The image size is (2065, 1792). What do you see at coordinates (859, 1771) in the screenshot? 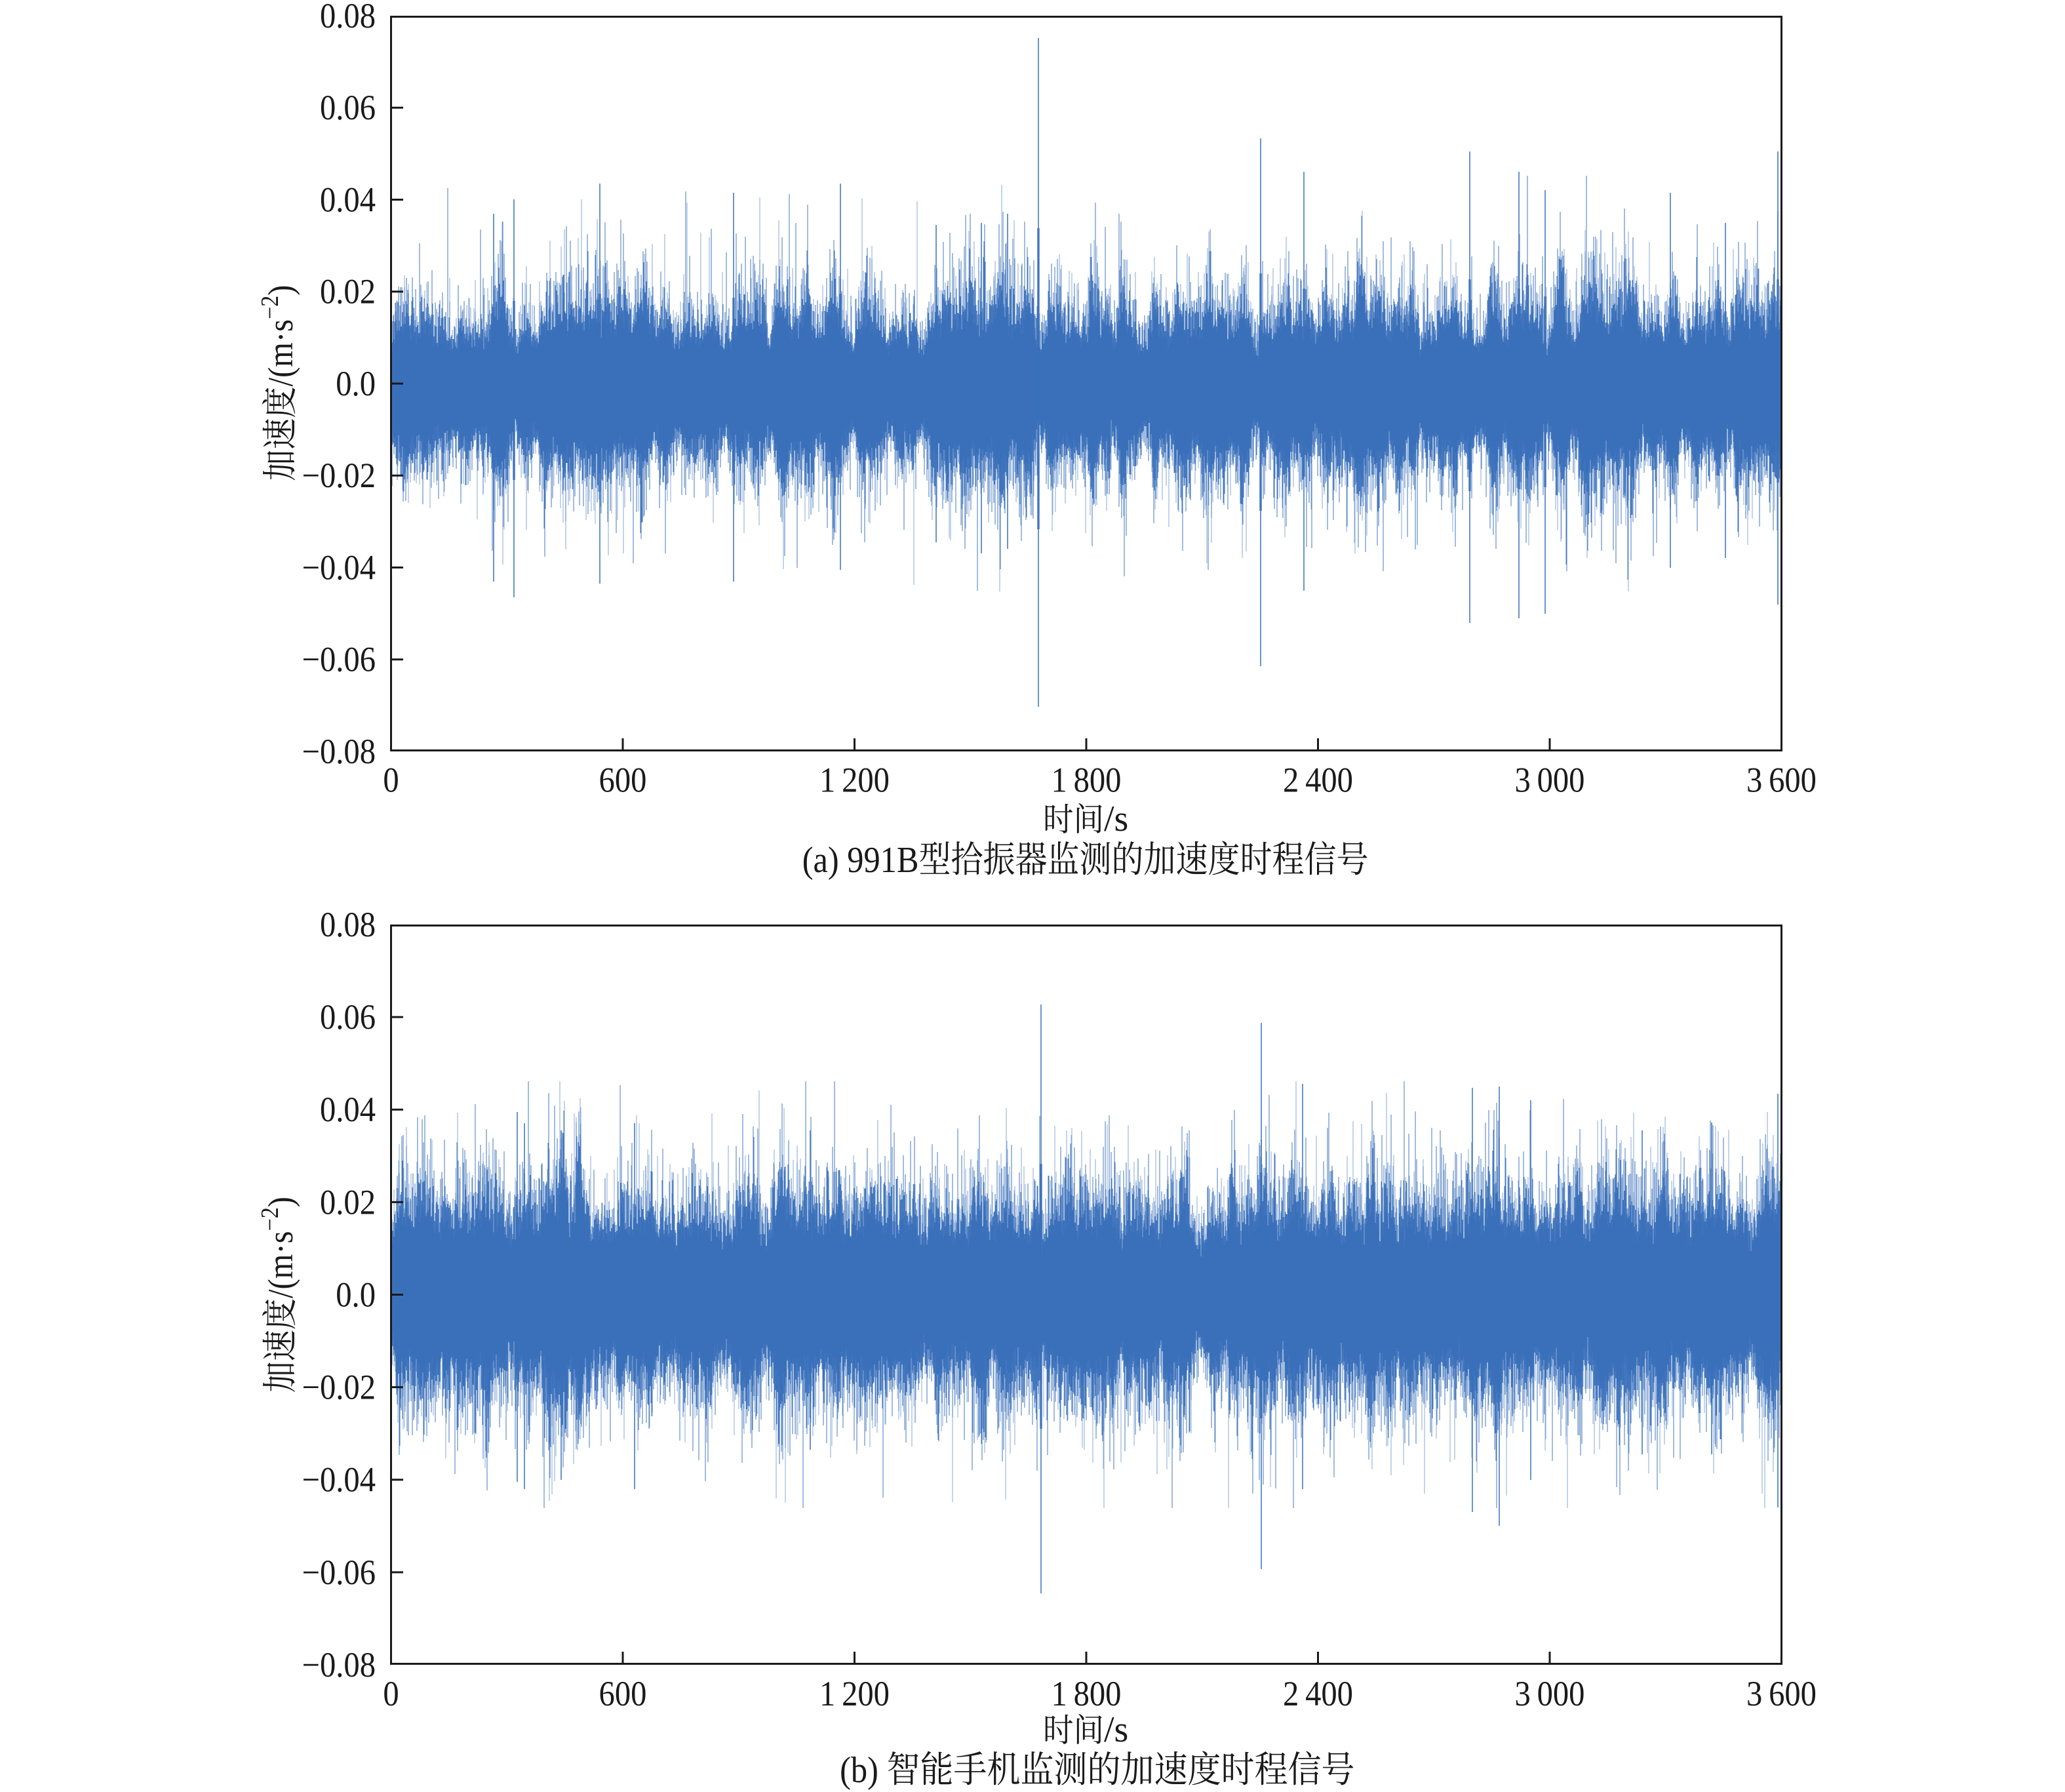
I see `svg-text: (b)` at bounding box center [859, 1771].